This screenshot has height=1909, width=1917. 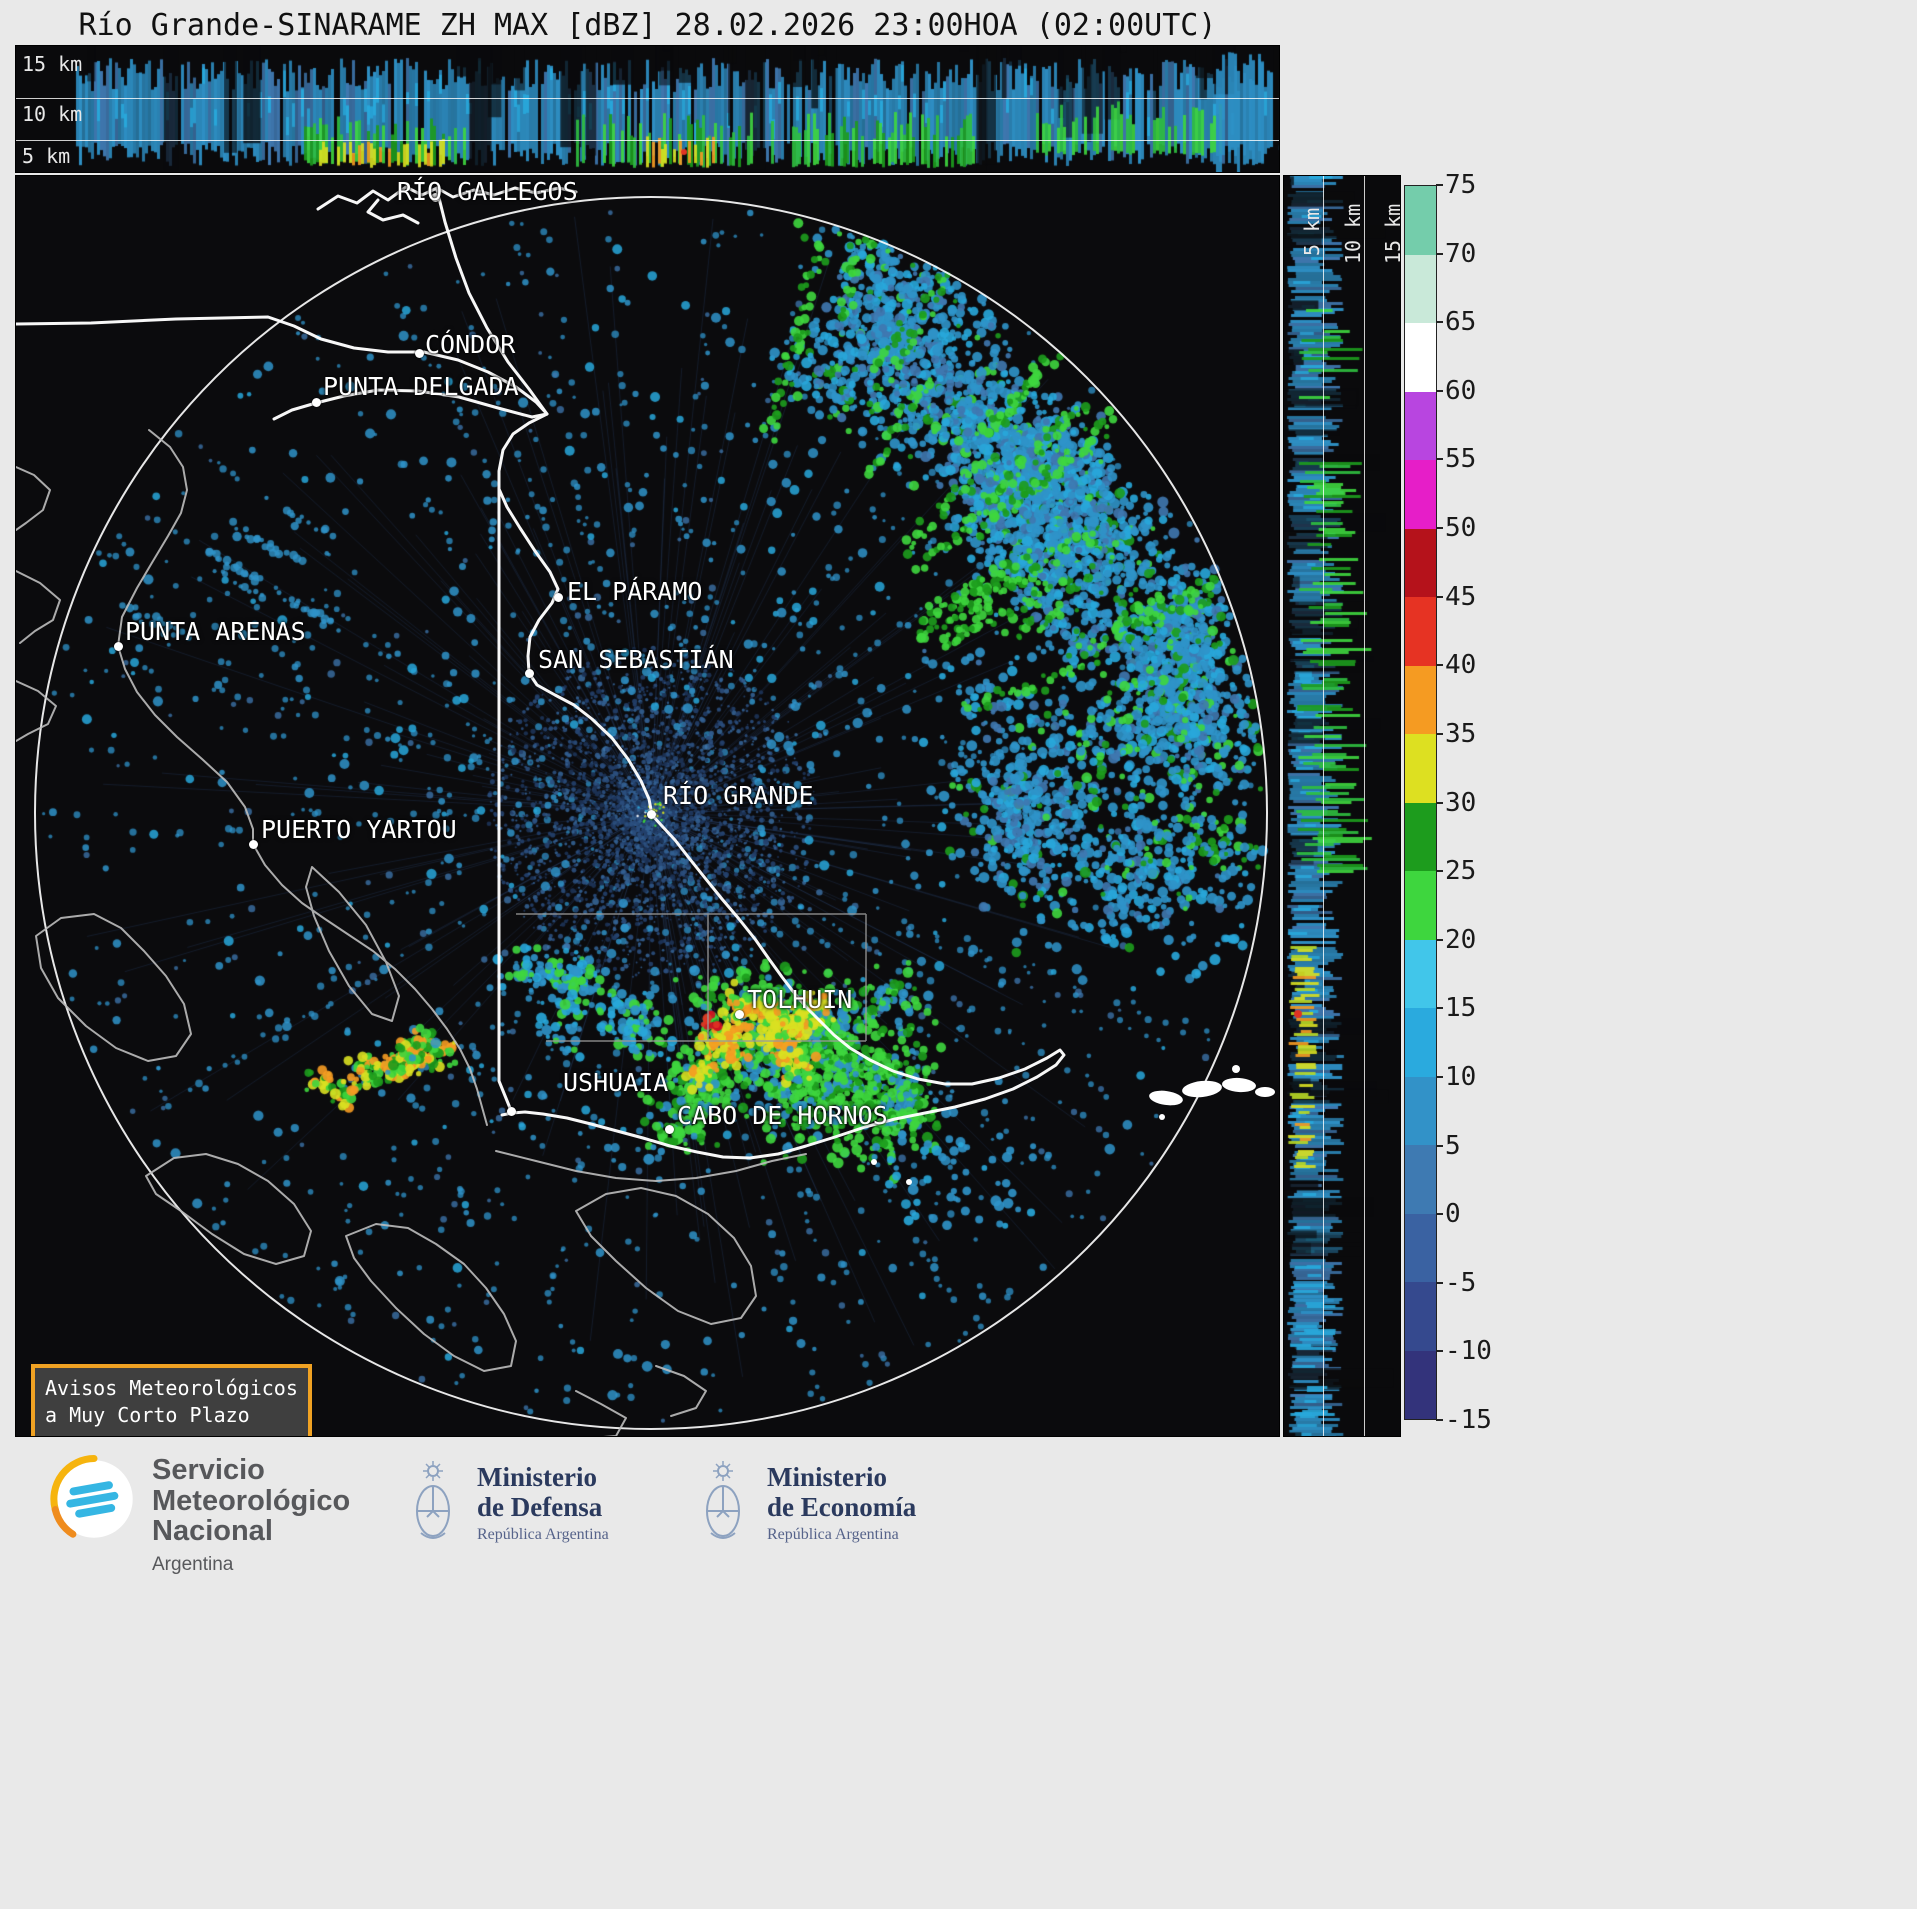 I want to click on admin-boundaries, so click(x=691, y=977).